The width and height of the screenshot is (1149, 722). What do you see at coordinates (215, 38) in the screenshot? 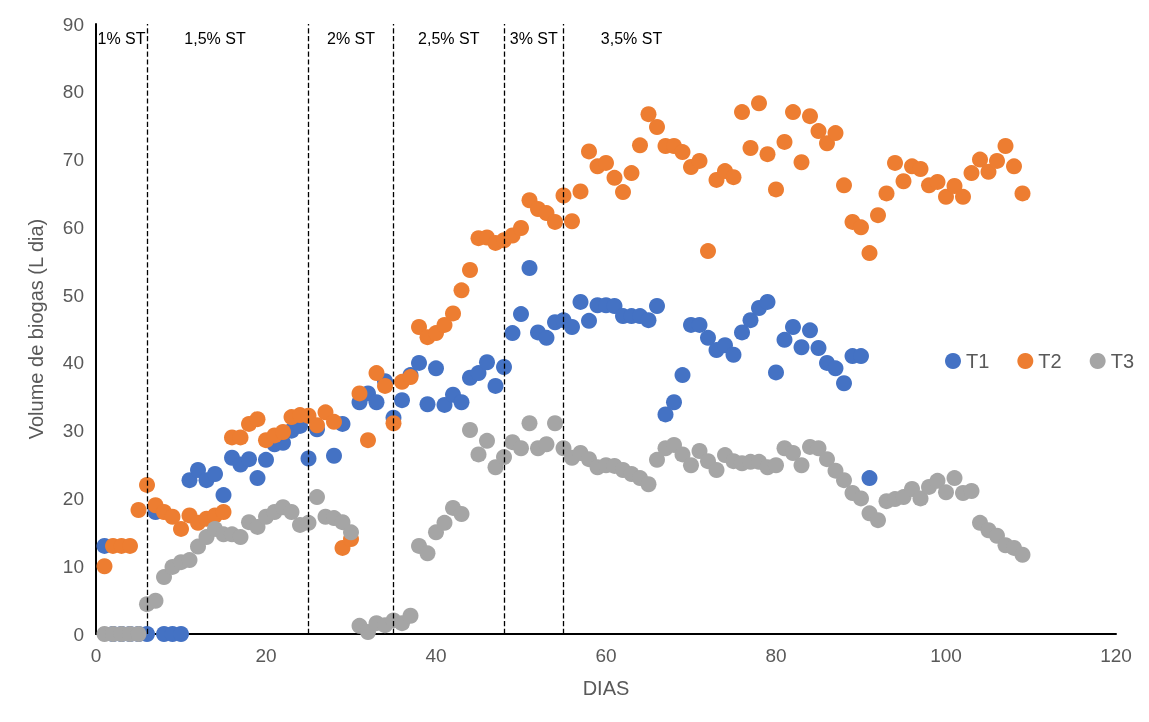
I see `annotation: 1,5% ST` at bounding box center [215, 38].